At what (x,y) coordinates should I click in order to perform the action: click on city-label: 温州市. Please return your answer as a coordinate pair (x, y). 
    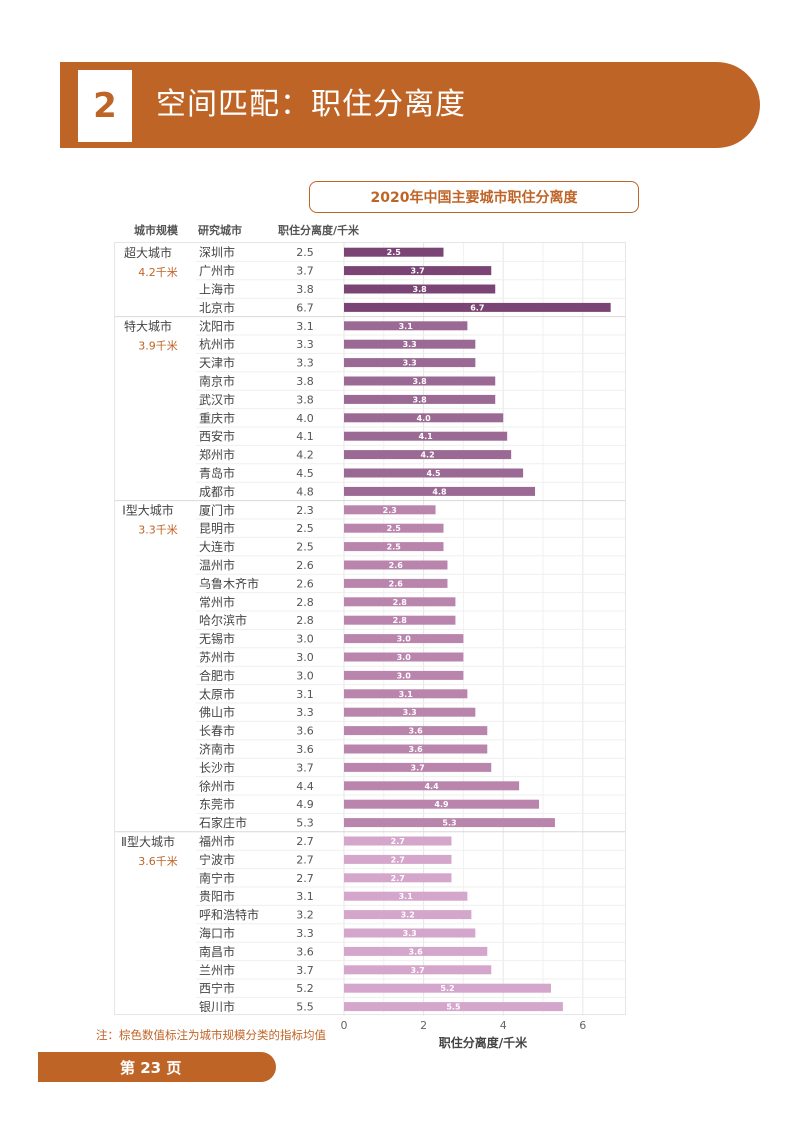
    Looking at the image, I should click on (217, 565).